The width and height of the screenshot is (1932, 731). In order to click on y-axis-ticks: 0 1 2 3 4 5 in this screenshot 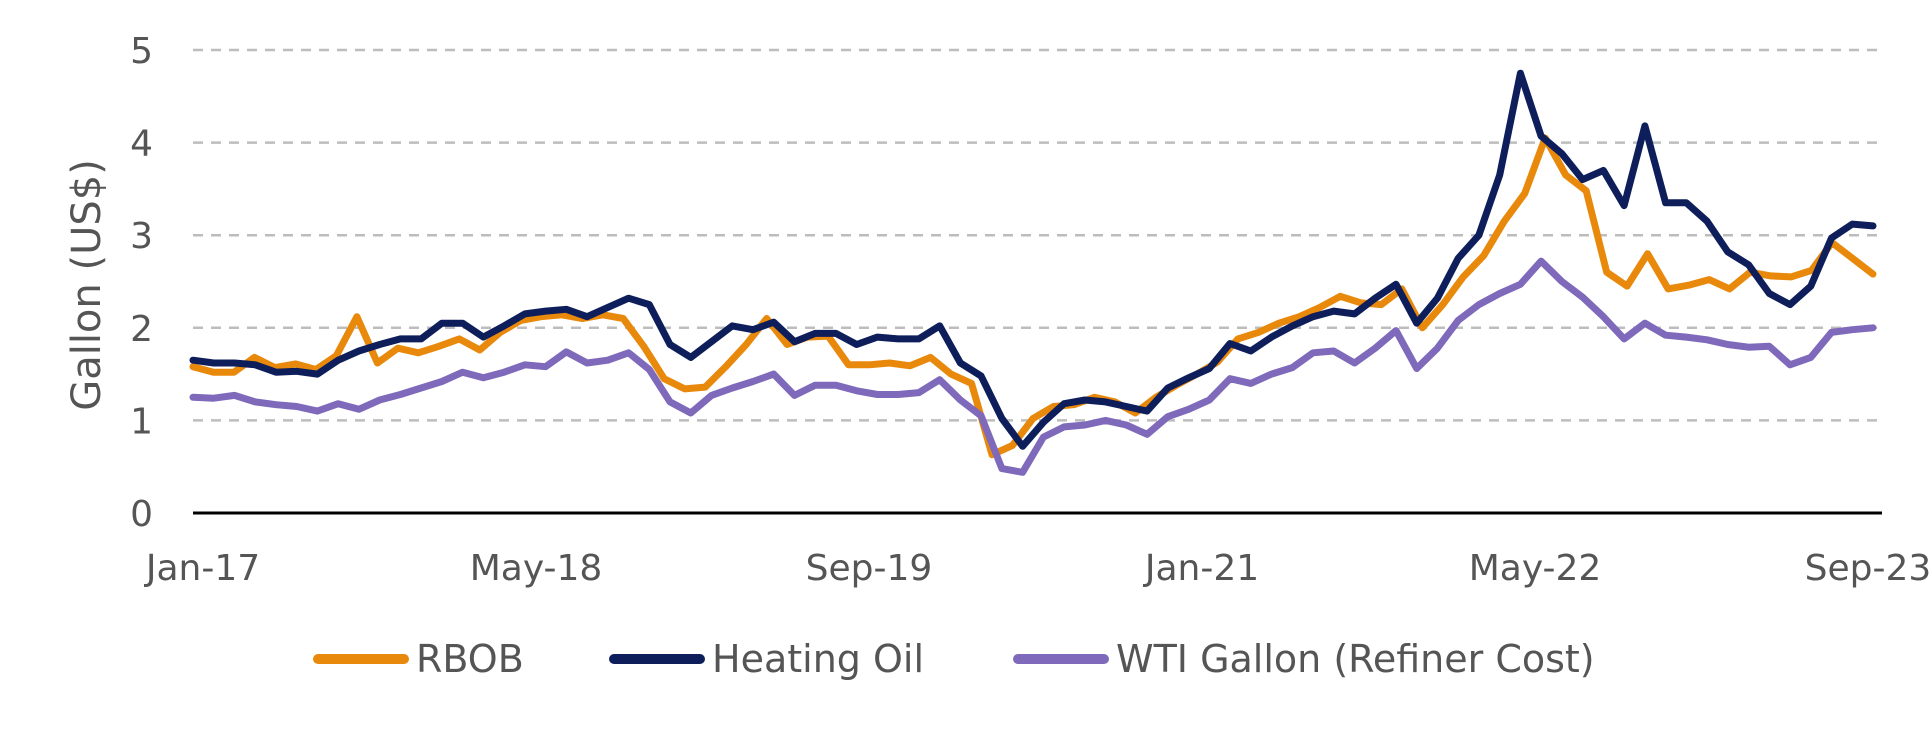, I will do `click(141, 283)`.